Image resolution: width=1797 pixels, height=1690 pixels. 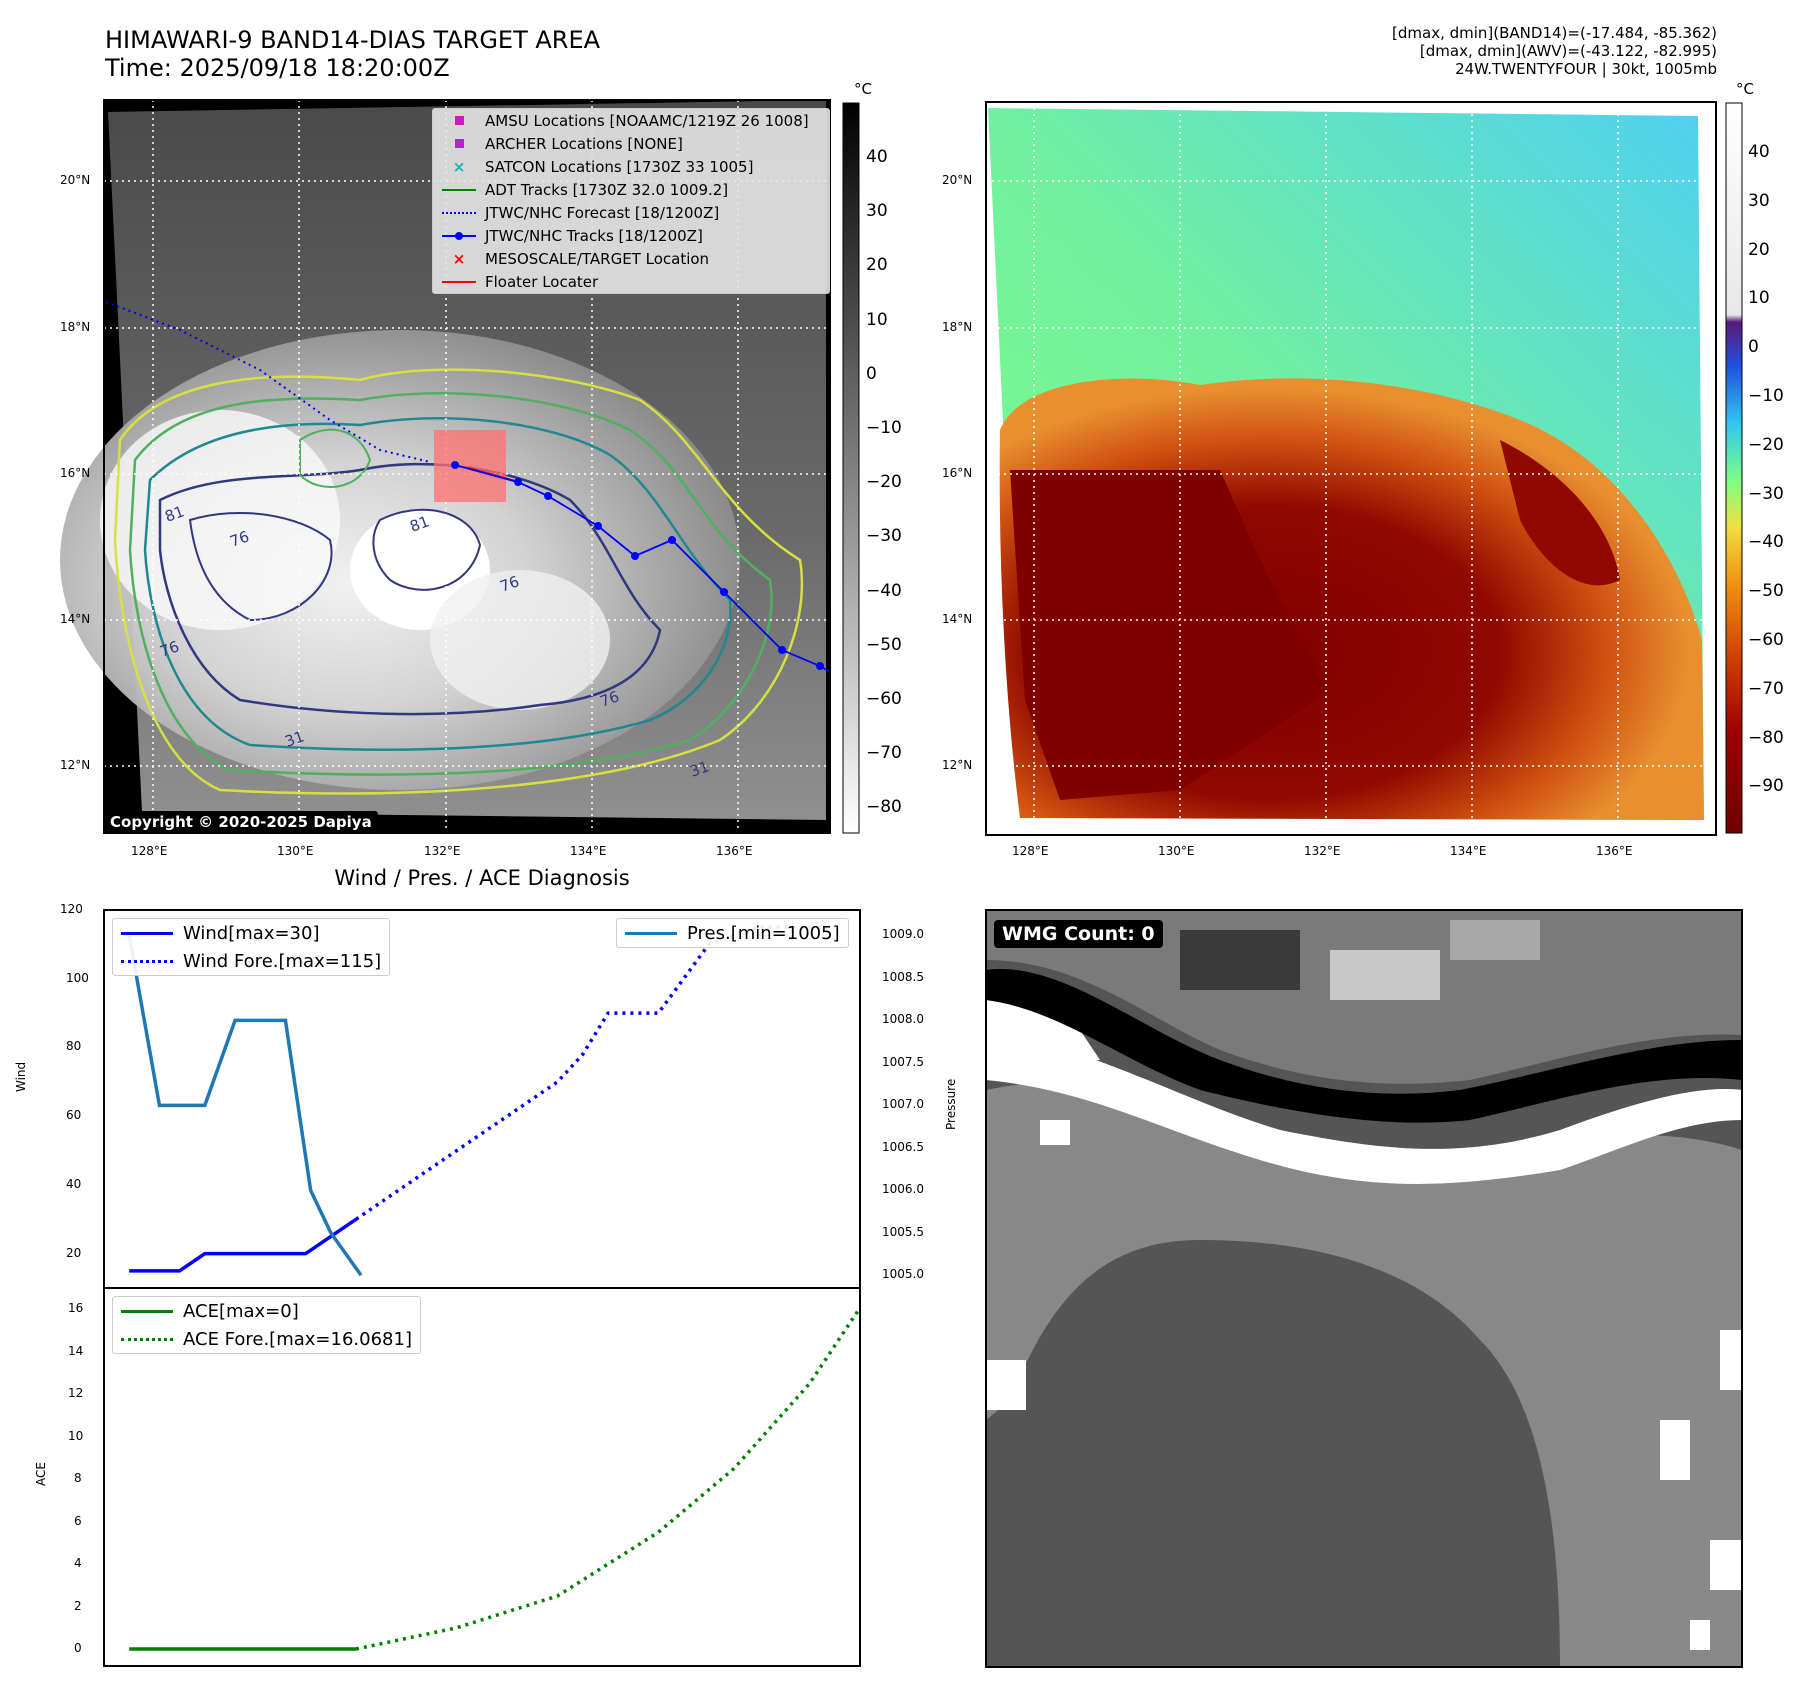 I want to click on y-tick-right: 1007.0, so click(x=903, y=1104).